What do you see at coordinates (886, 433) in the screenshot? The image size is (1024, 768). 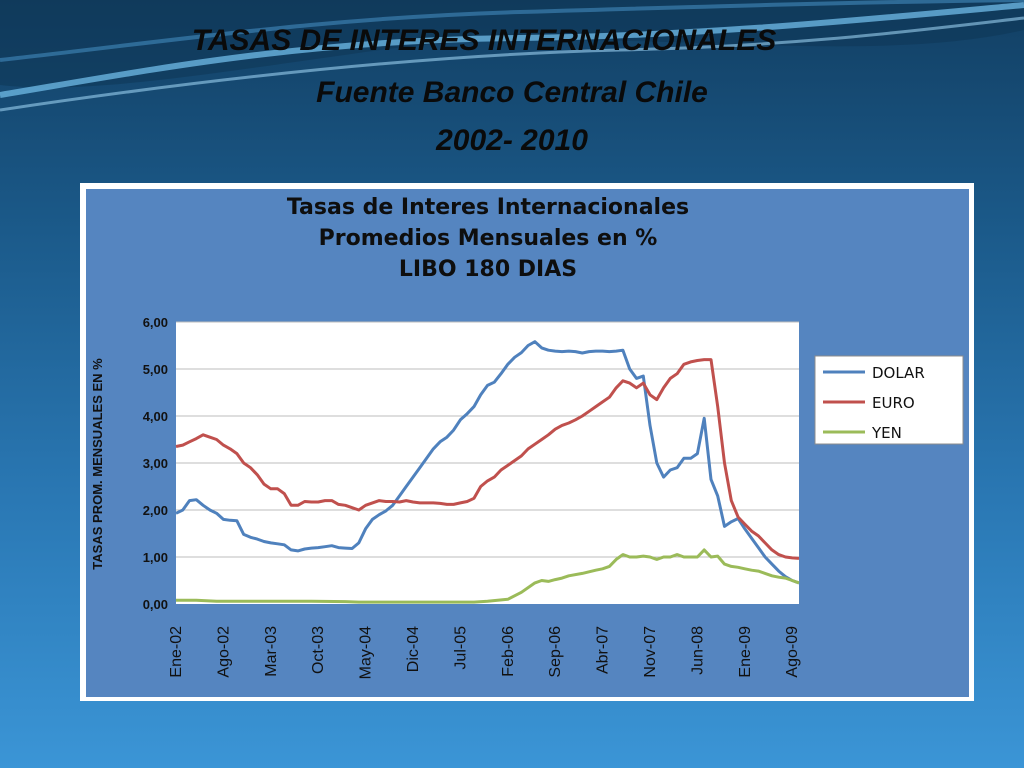 I see `legend-label-yen: YEN` at bounding box center [886, 433].